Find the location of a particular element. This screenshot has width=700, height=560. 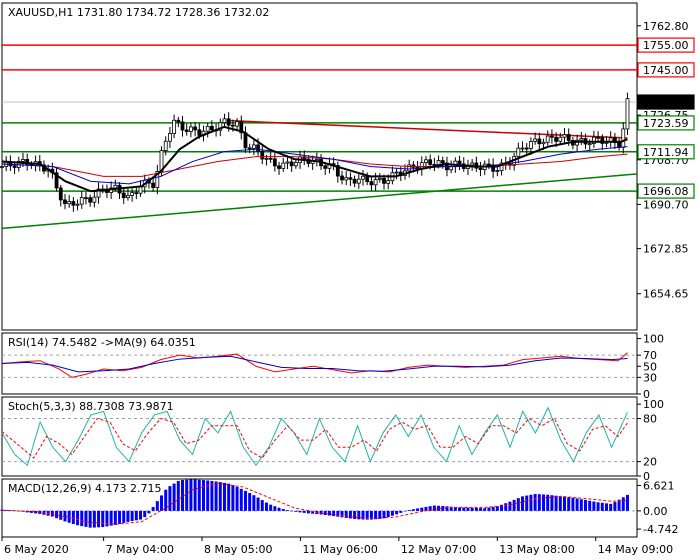

rsi-frame is located at coordinates (319, 363).